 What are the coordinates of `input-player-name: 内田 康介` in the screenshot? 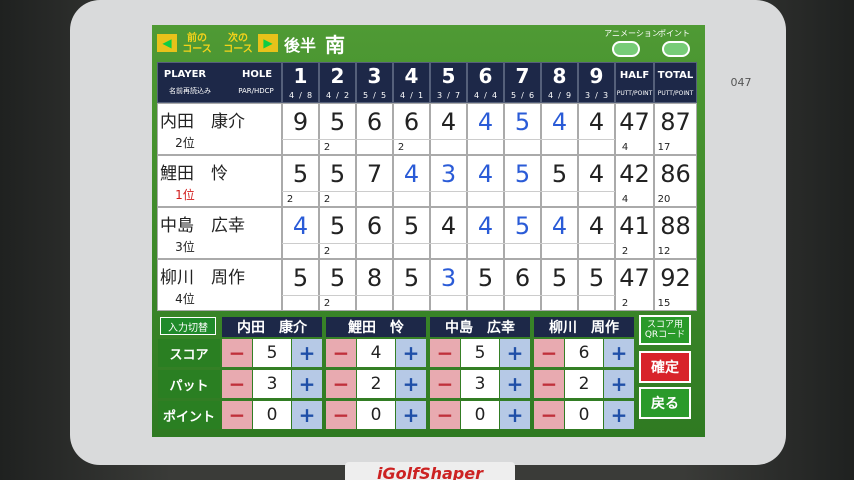 It's located at (272, 327).